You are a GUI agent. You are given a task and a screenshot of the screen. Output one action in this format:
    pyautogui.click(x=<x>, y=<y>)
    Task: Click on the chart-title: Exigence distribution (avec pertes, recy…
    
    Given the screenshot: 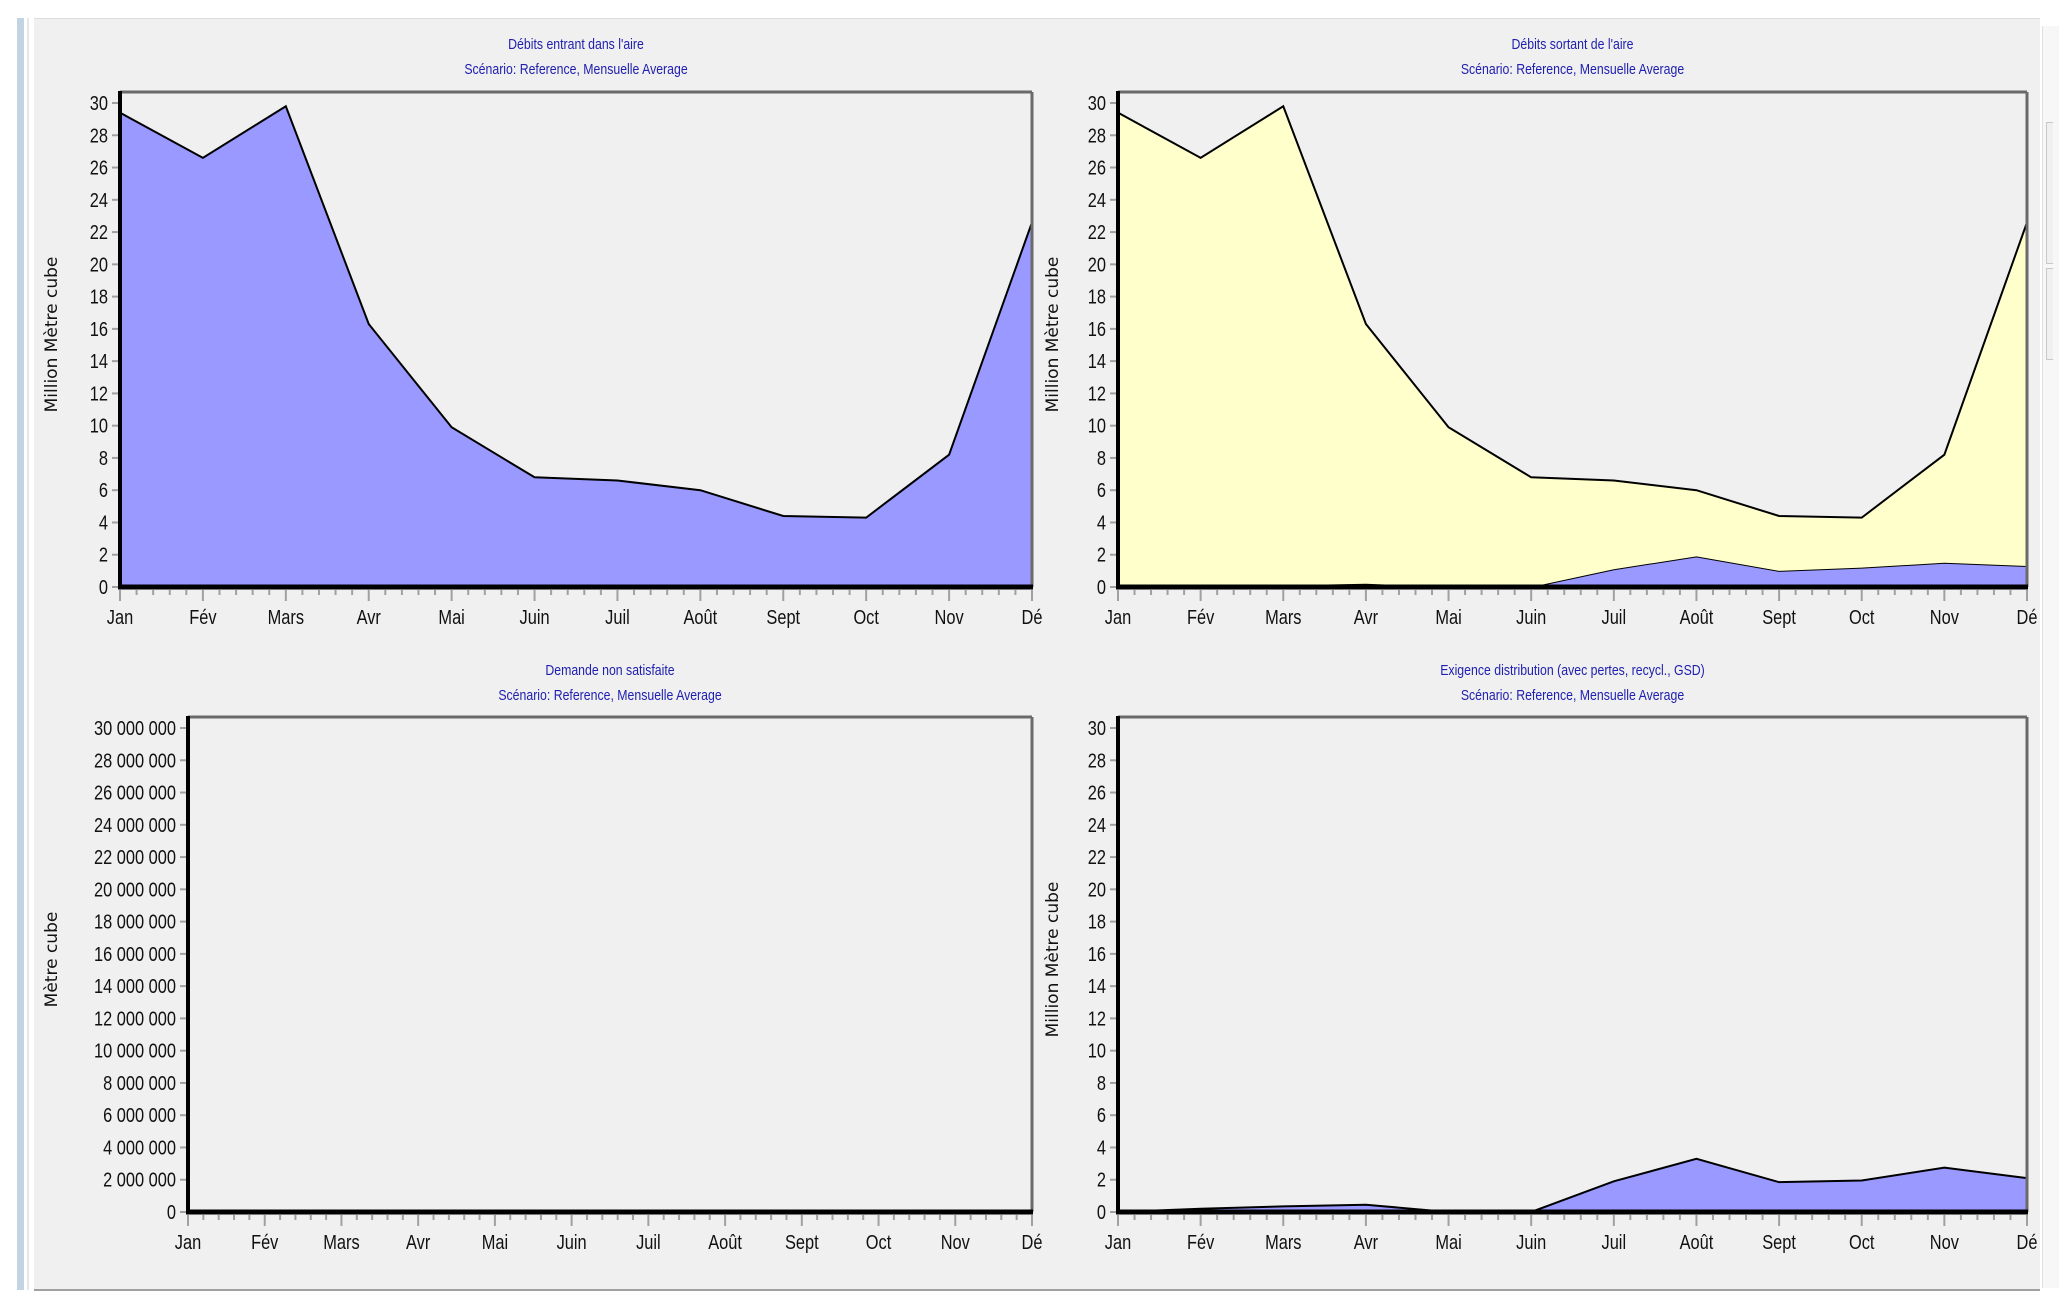 What is the action you would take?
    pyautogui.click(x=1572, y=670)
    